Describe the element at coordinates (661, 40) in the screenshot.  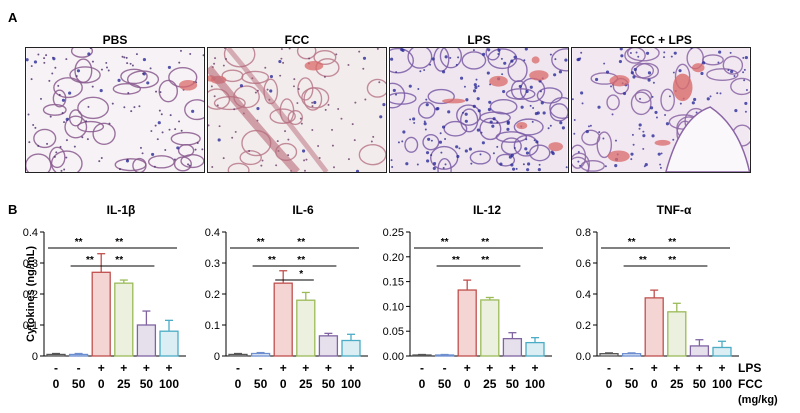
I see `micrograph-title-fcc-lps: FCC + LPS` at that location.